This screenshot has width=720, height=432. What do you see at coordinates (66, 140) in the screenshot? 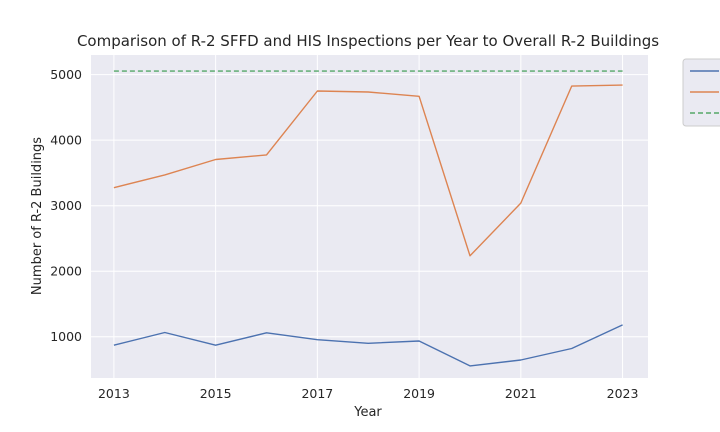
I see `y-tick-label: 4000` at bounding box center [66, 140].